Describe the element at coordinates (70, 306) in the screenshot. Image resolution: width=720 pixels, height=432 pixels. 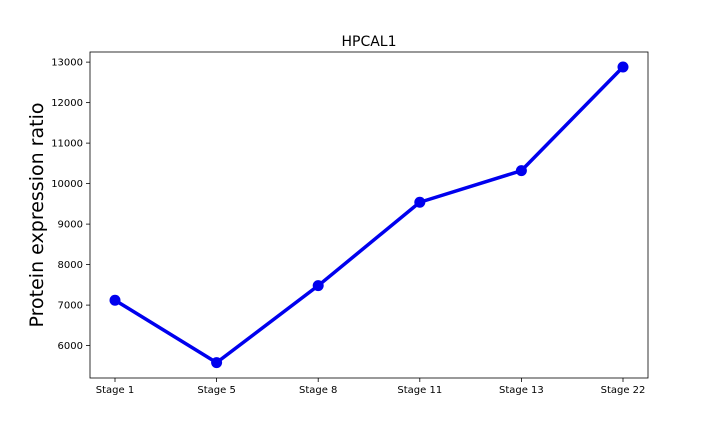
I see `y-tick-label: 7000` at that location.